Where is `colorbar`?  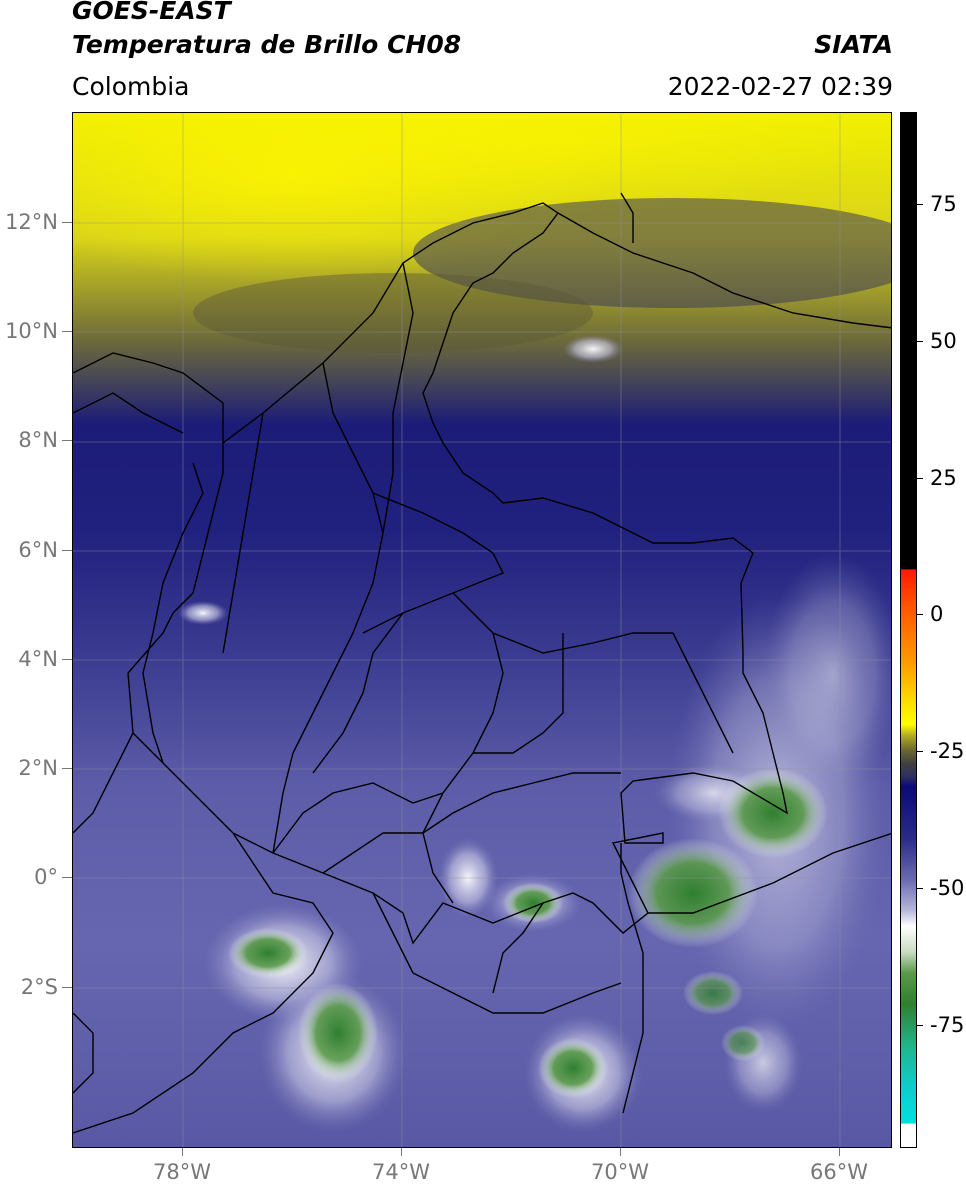
colorbar is located at coordinates (908, 630).